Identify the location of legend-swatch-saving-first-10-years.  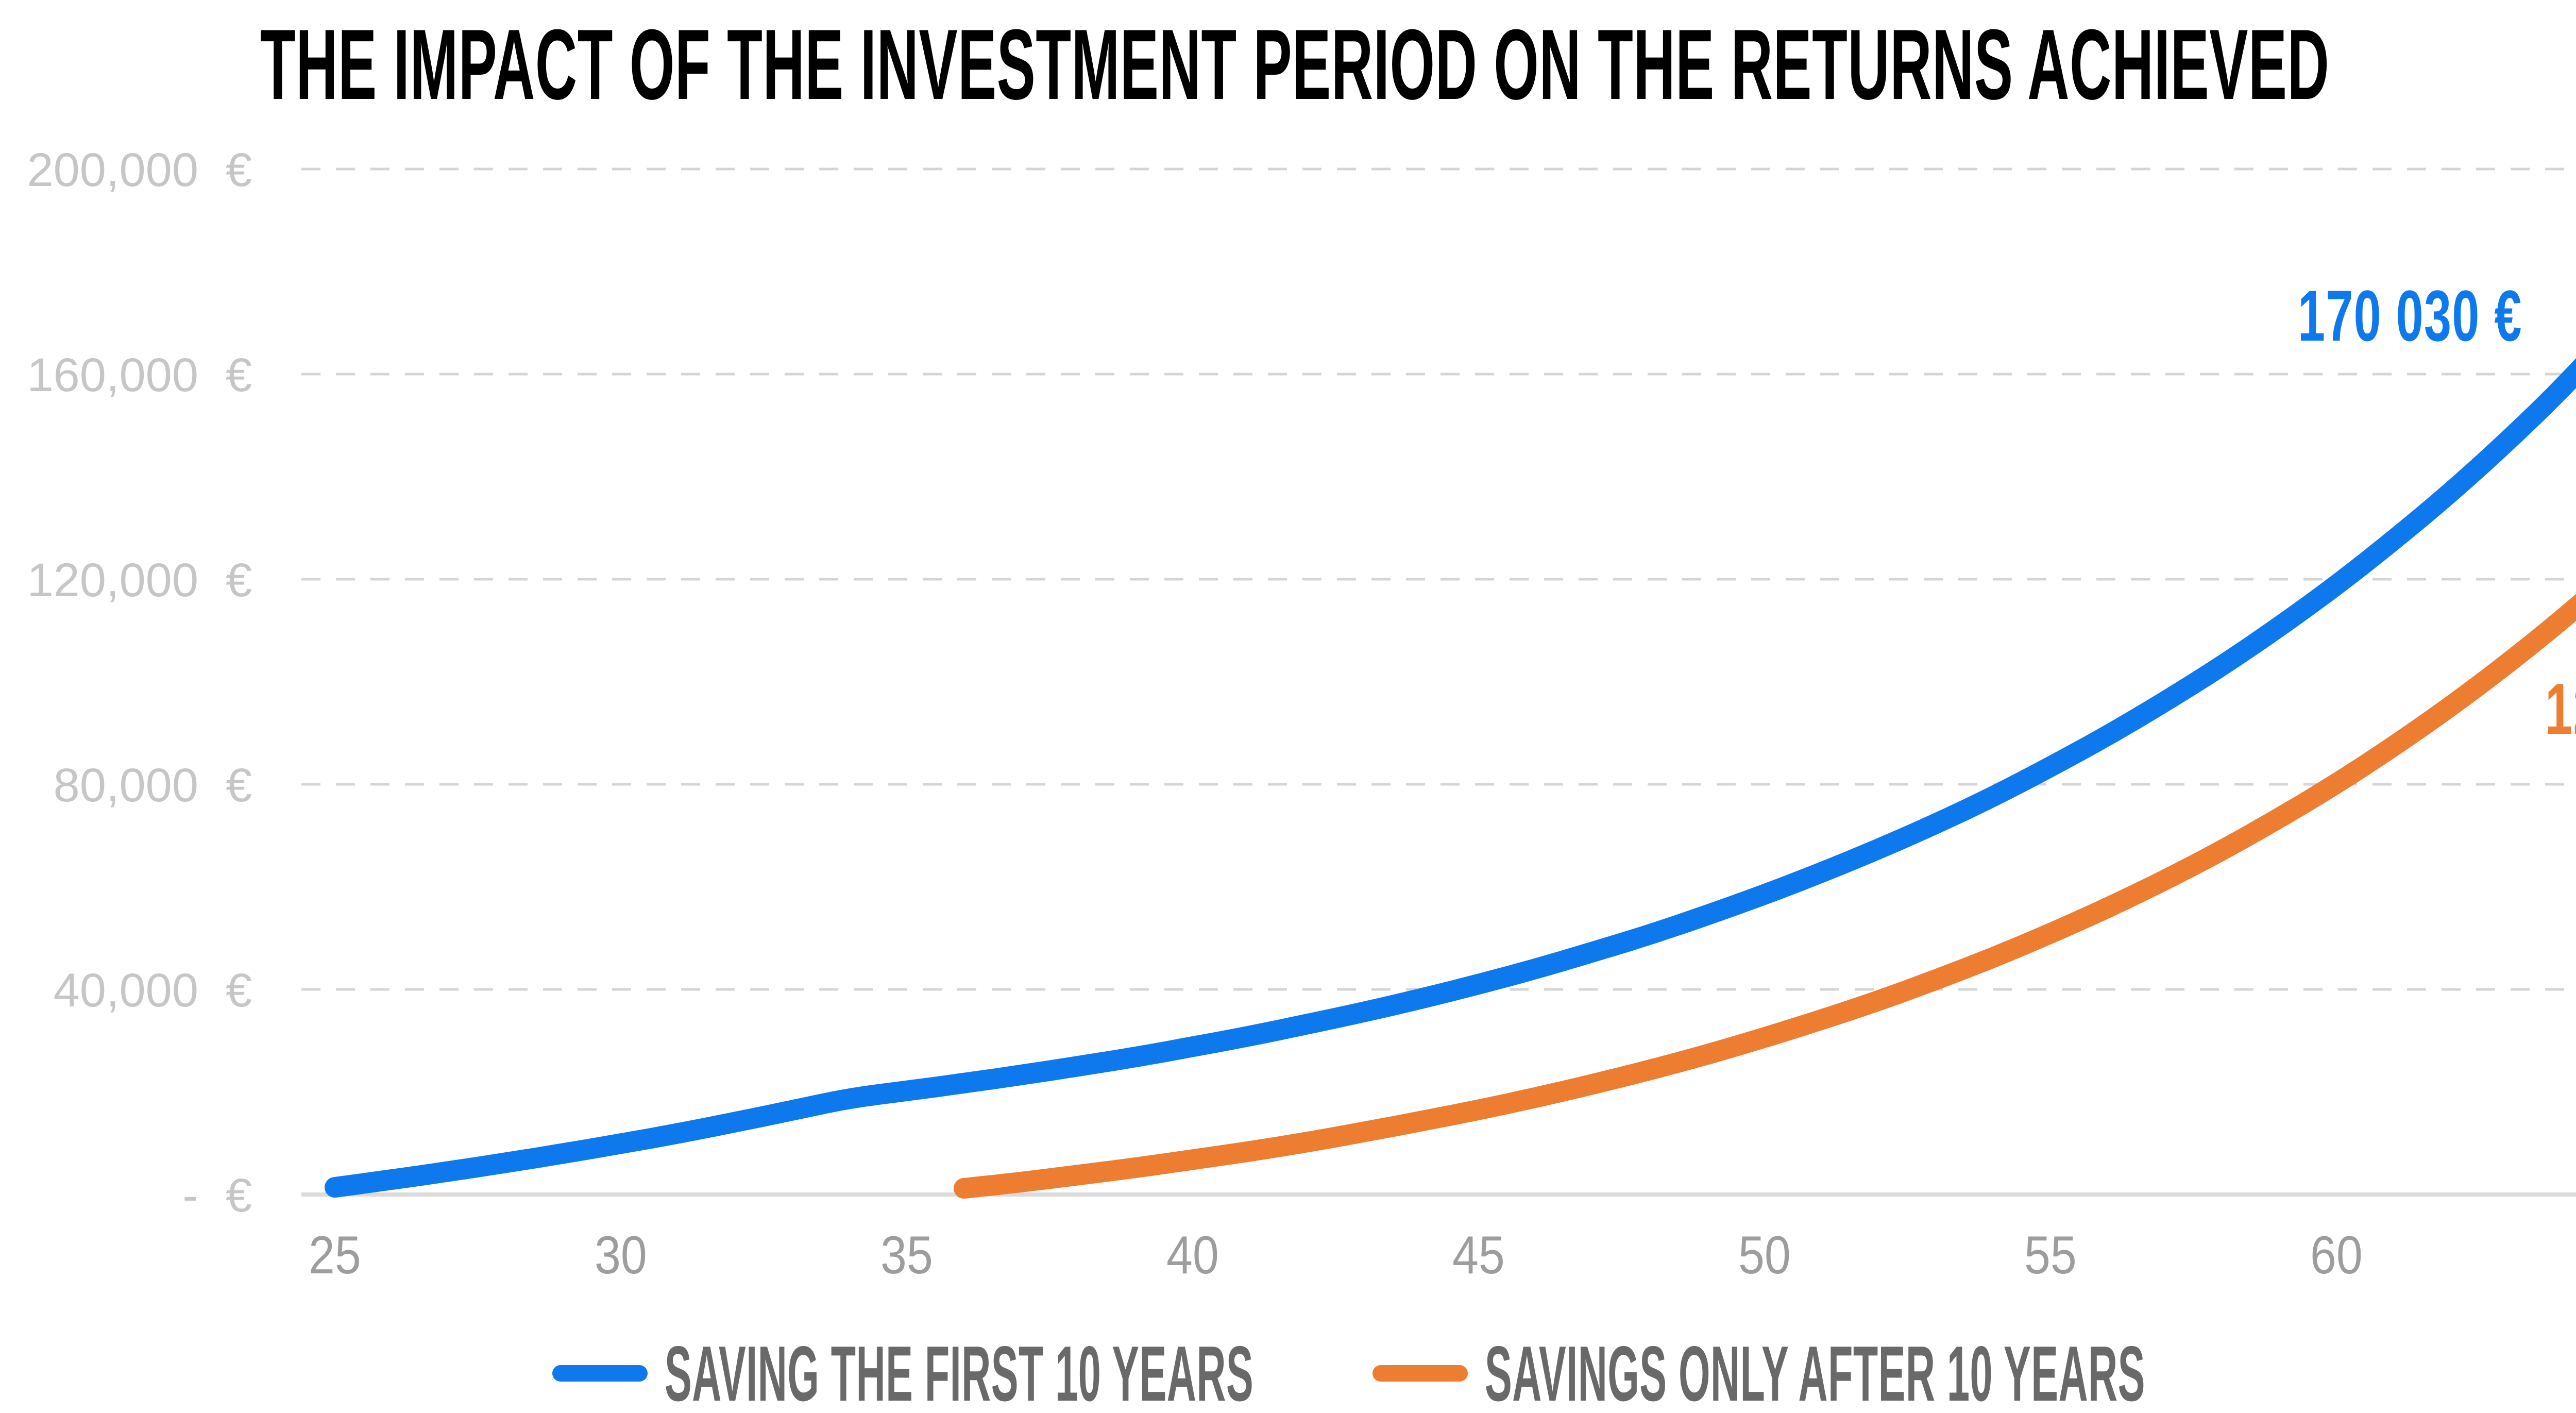
(600, 1373).